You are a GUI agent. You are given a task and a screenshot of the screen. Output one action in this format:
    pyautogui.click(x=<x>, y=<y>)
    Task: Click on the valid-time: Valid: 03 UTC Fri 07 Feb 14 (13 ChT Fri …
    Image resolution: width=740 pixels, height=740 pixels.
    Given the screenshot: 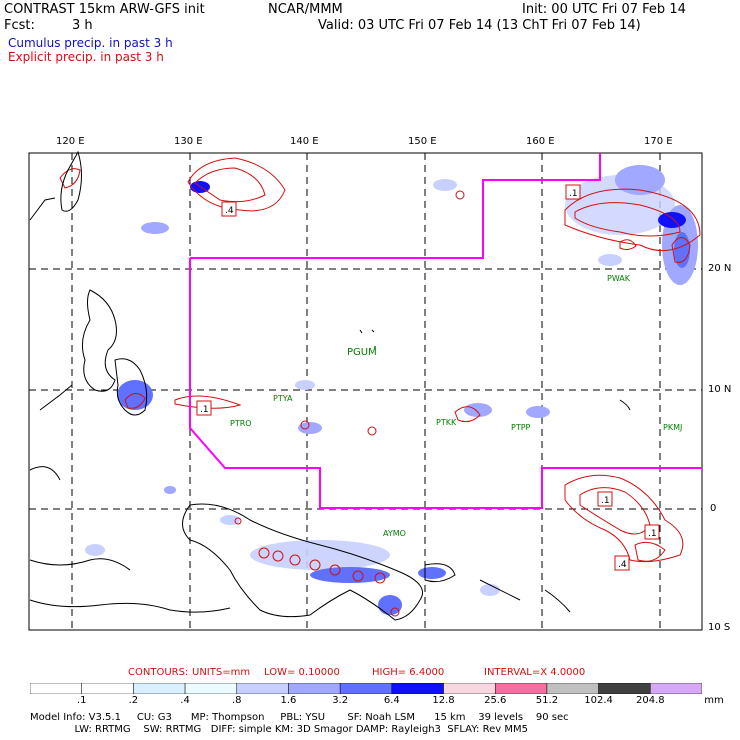 What is the action you would take?
    pyautogui.click(x=479, y=25)
    